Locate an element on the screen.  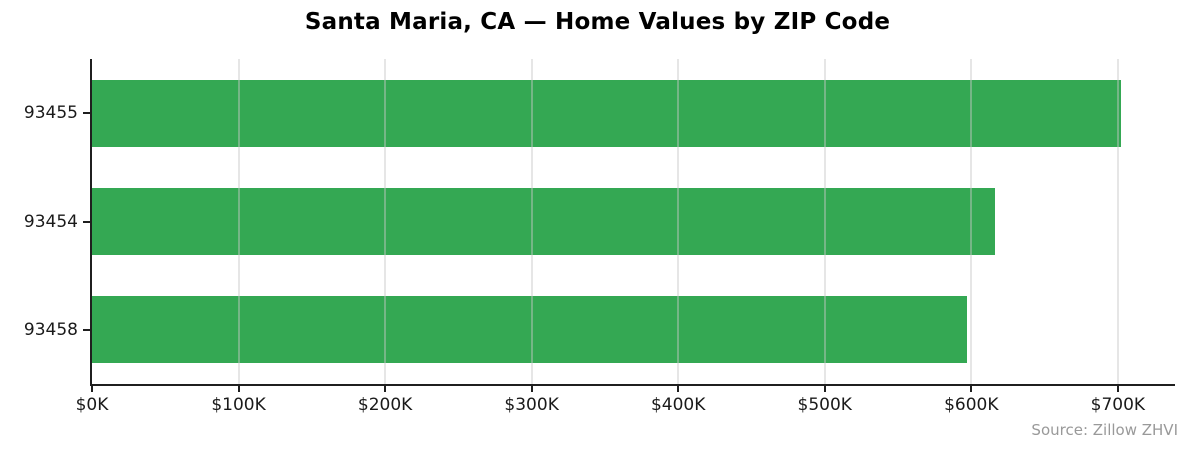
y-tick-label: 93454 is located at coordinates (50, 221).